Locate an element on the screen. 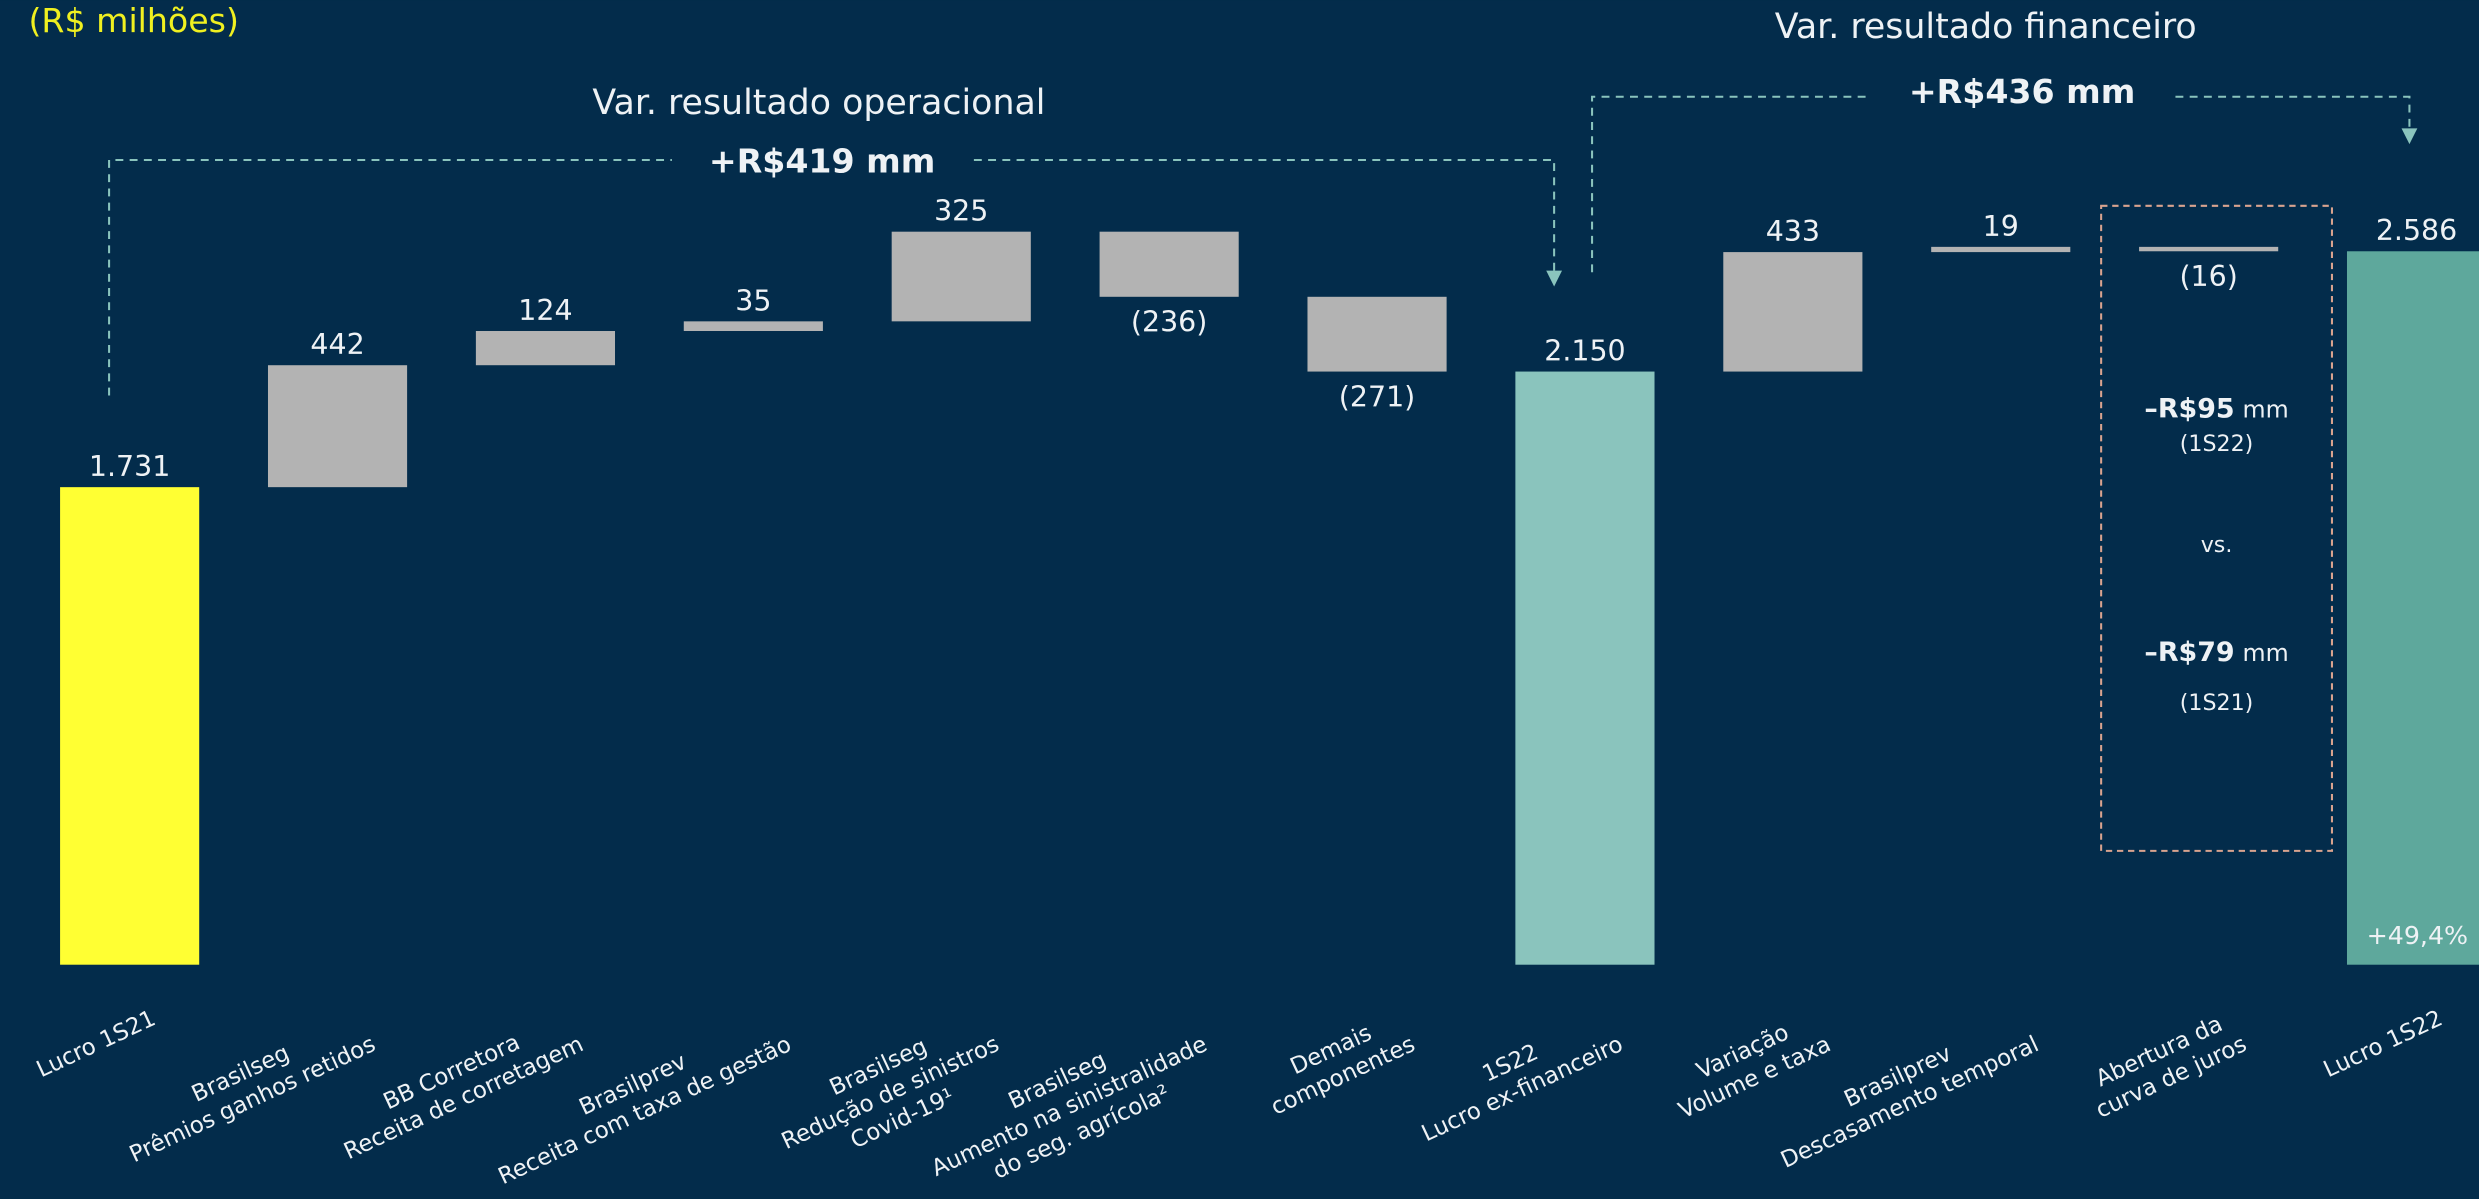  value-label: (236) is located at coordinates (1169, 322).